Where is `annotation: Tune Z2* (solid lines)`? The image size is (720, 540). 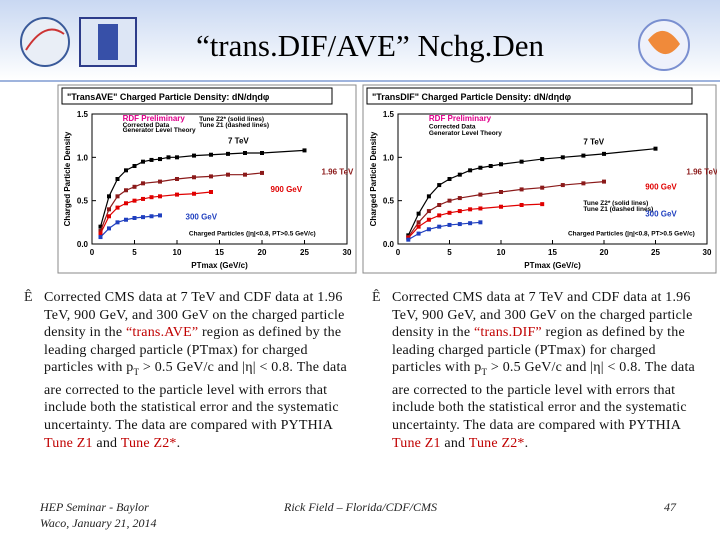
annotation: Tune Z2* (solid lines) is located at coordinates (231, 119).